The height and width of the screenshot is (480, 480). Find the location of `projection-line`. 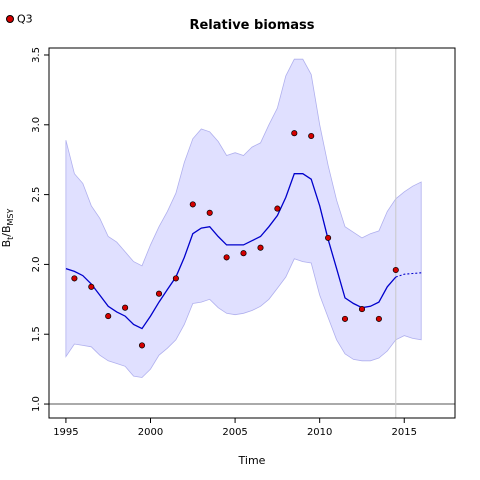

projection-line is located at coordinates (408, 275).